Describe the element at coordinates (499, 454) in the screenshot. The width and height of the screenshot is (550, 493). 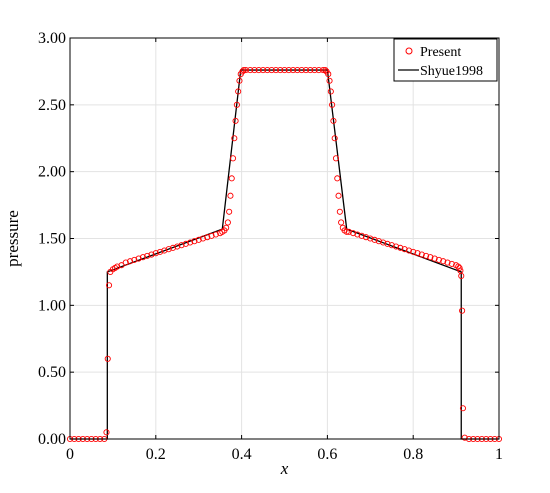
I see `x-tick-label: 1` at that location.